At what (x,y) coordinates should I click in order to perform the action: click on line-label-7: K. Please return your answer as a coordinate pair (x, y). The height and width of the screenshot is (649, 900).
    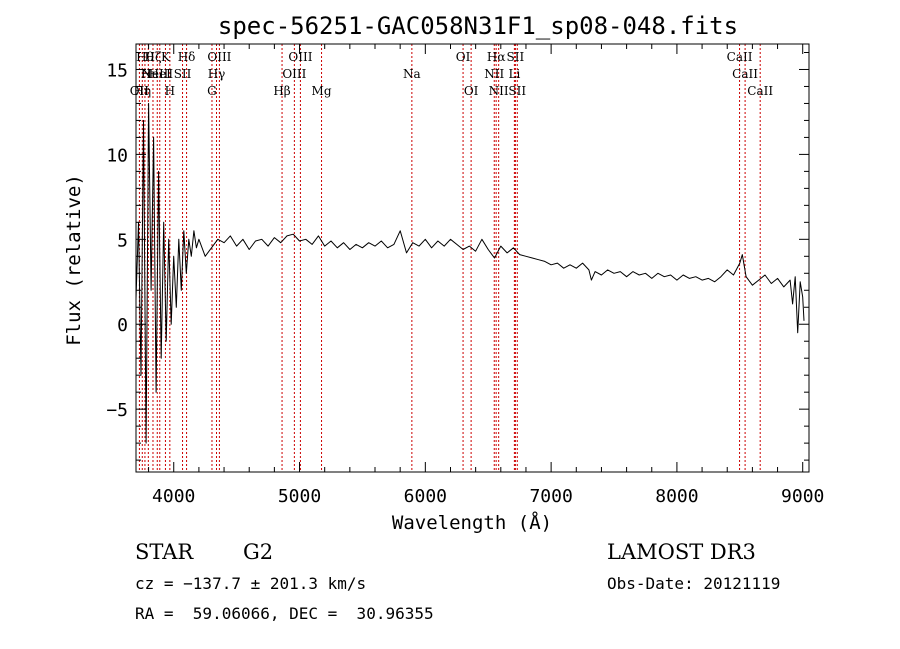
    Looking at the image, I should click on (166, 57).